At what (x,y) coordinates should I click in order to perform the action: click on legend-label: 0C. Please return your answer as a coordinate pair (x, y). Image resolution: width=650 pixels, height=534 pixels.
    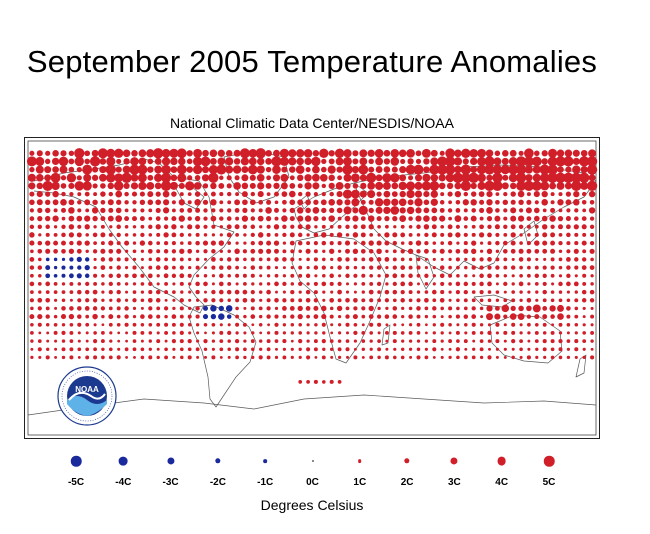
    Looking at the image, I should click on (312, 482).